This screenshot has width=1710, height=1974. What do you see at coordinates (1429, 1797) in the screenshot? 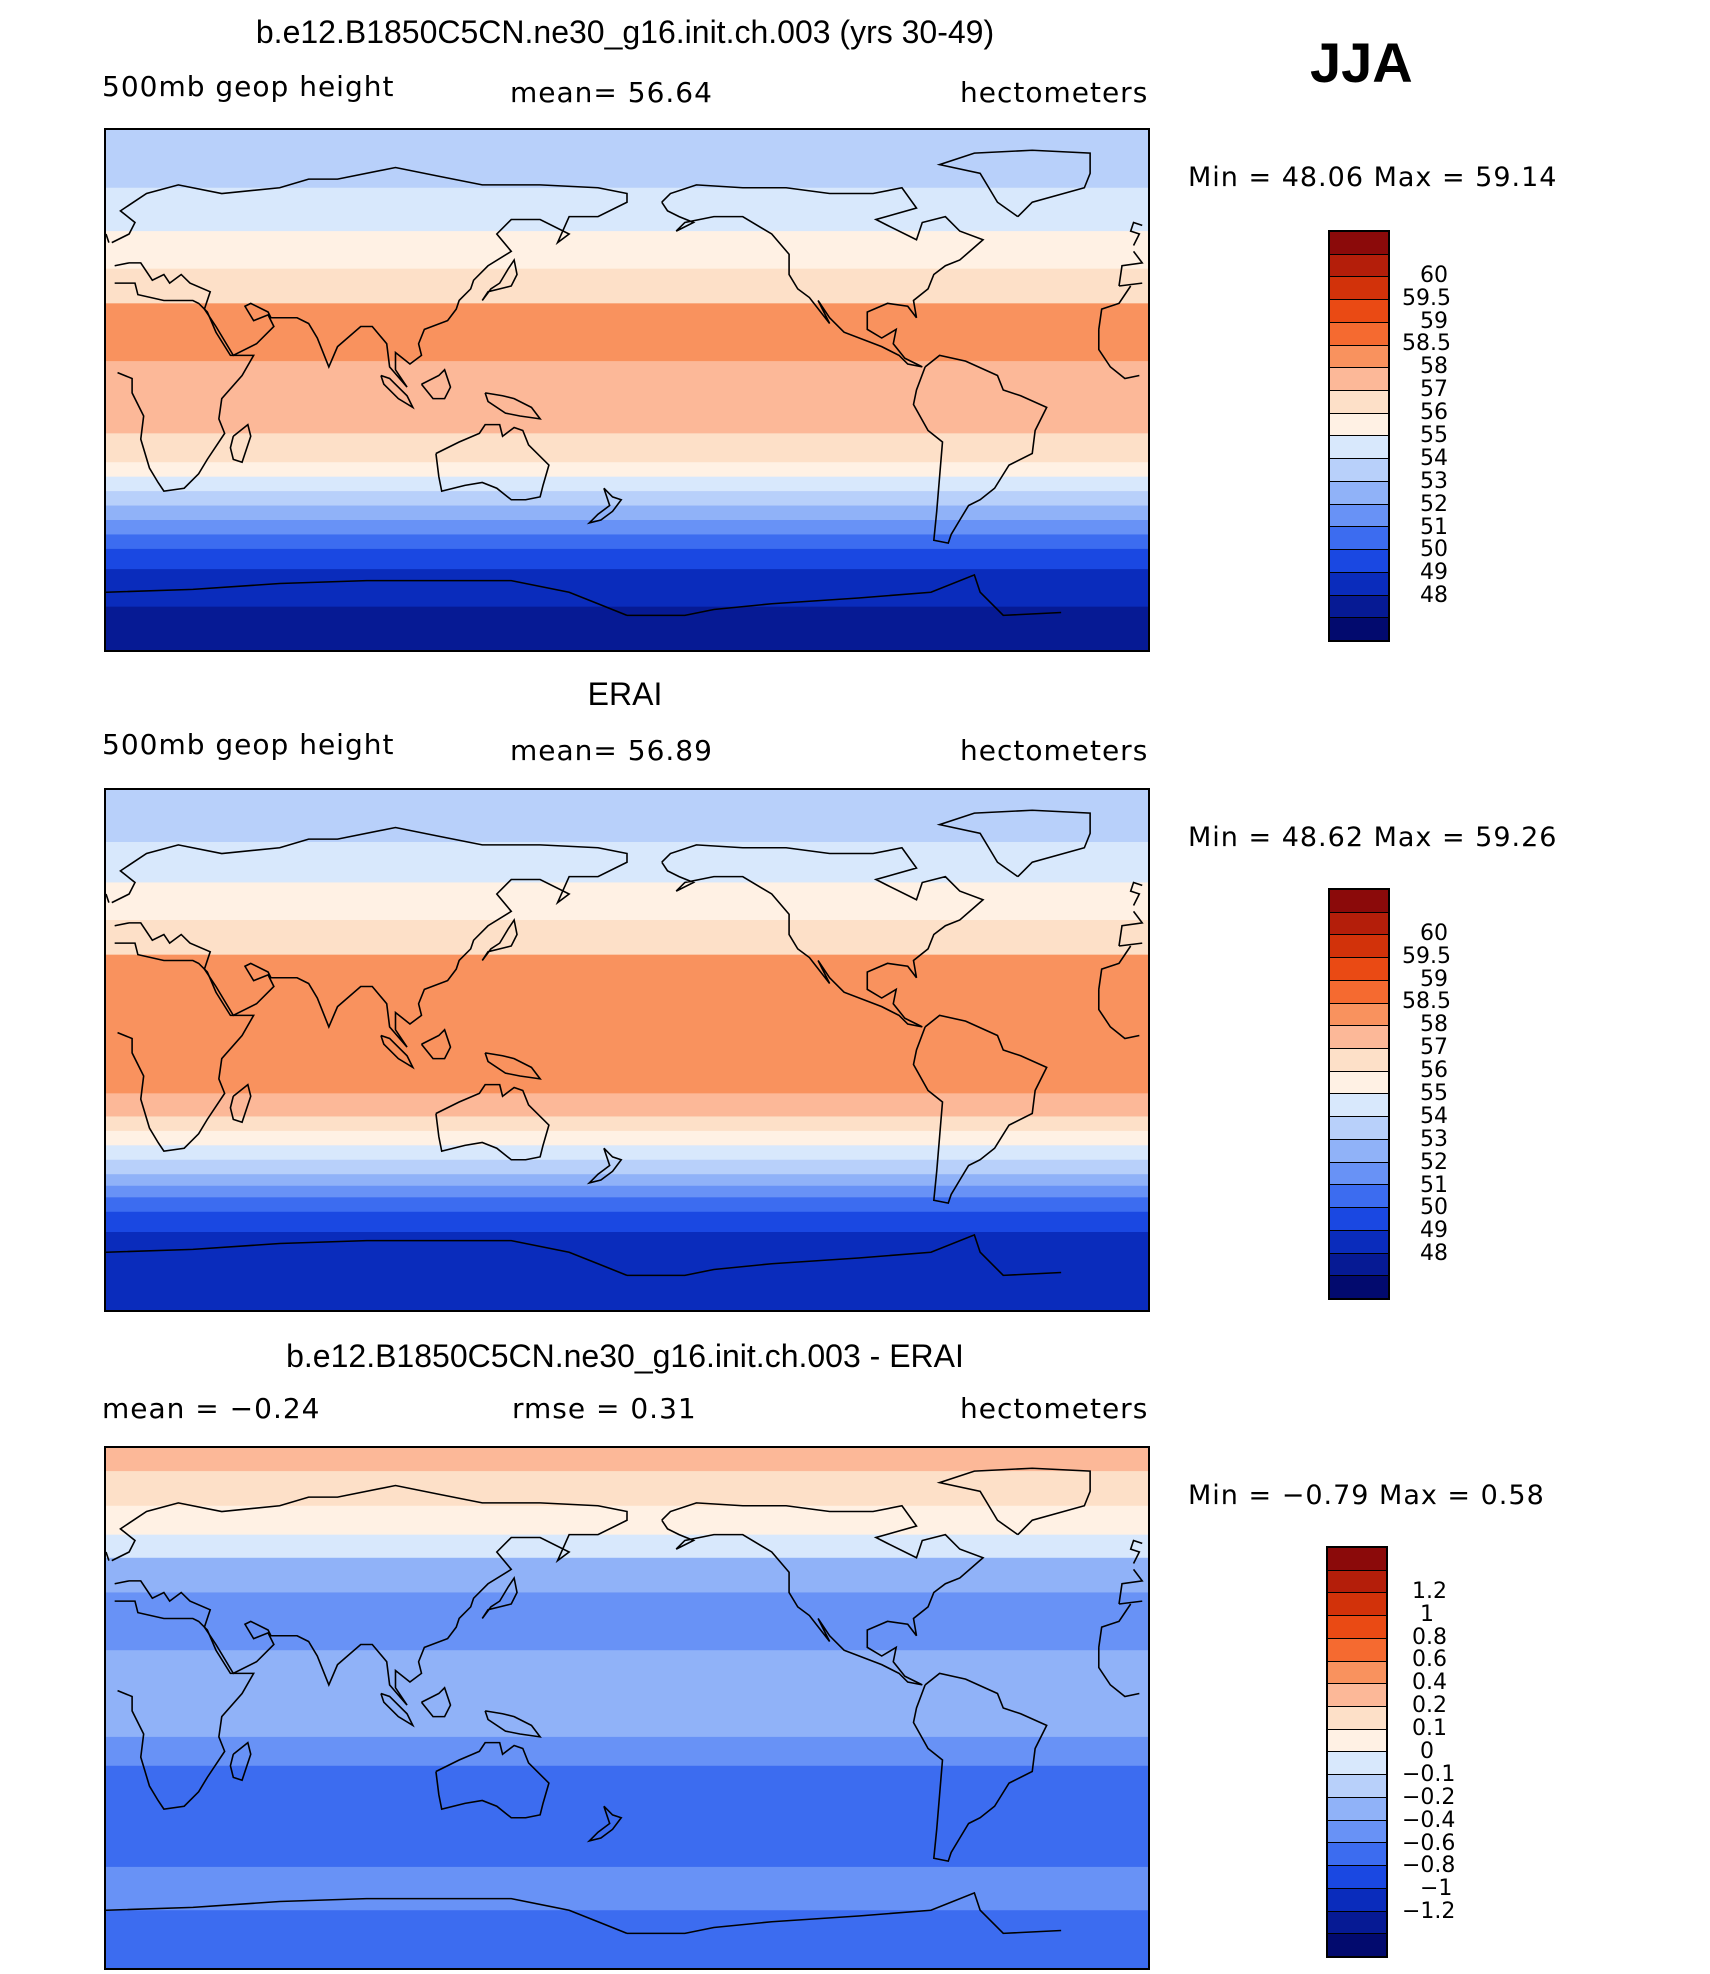
I see `colorbar-tick-label: −0.2` at bounding box center [1429, 1797].